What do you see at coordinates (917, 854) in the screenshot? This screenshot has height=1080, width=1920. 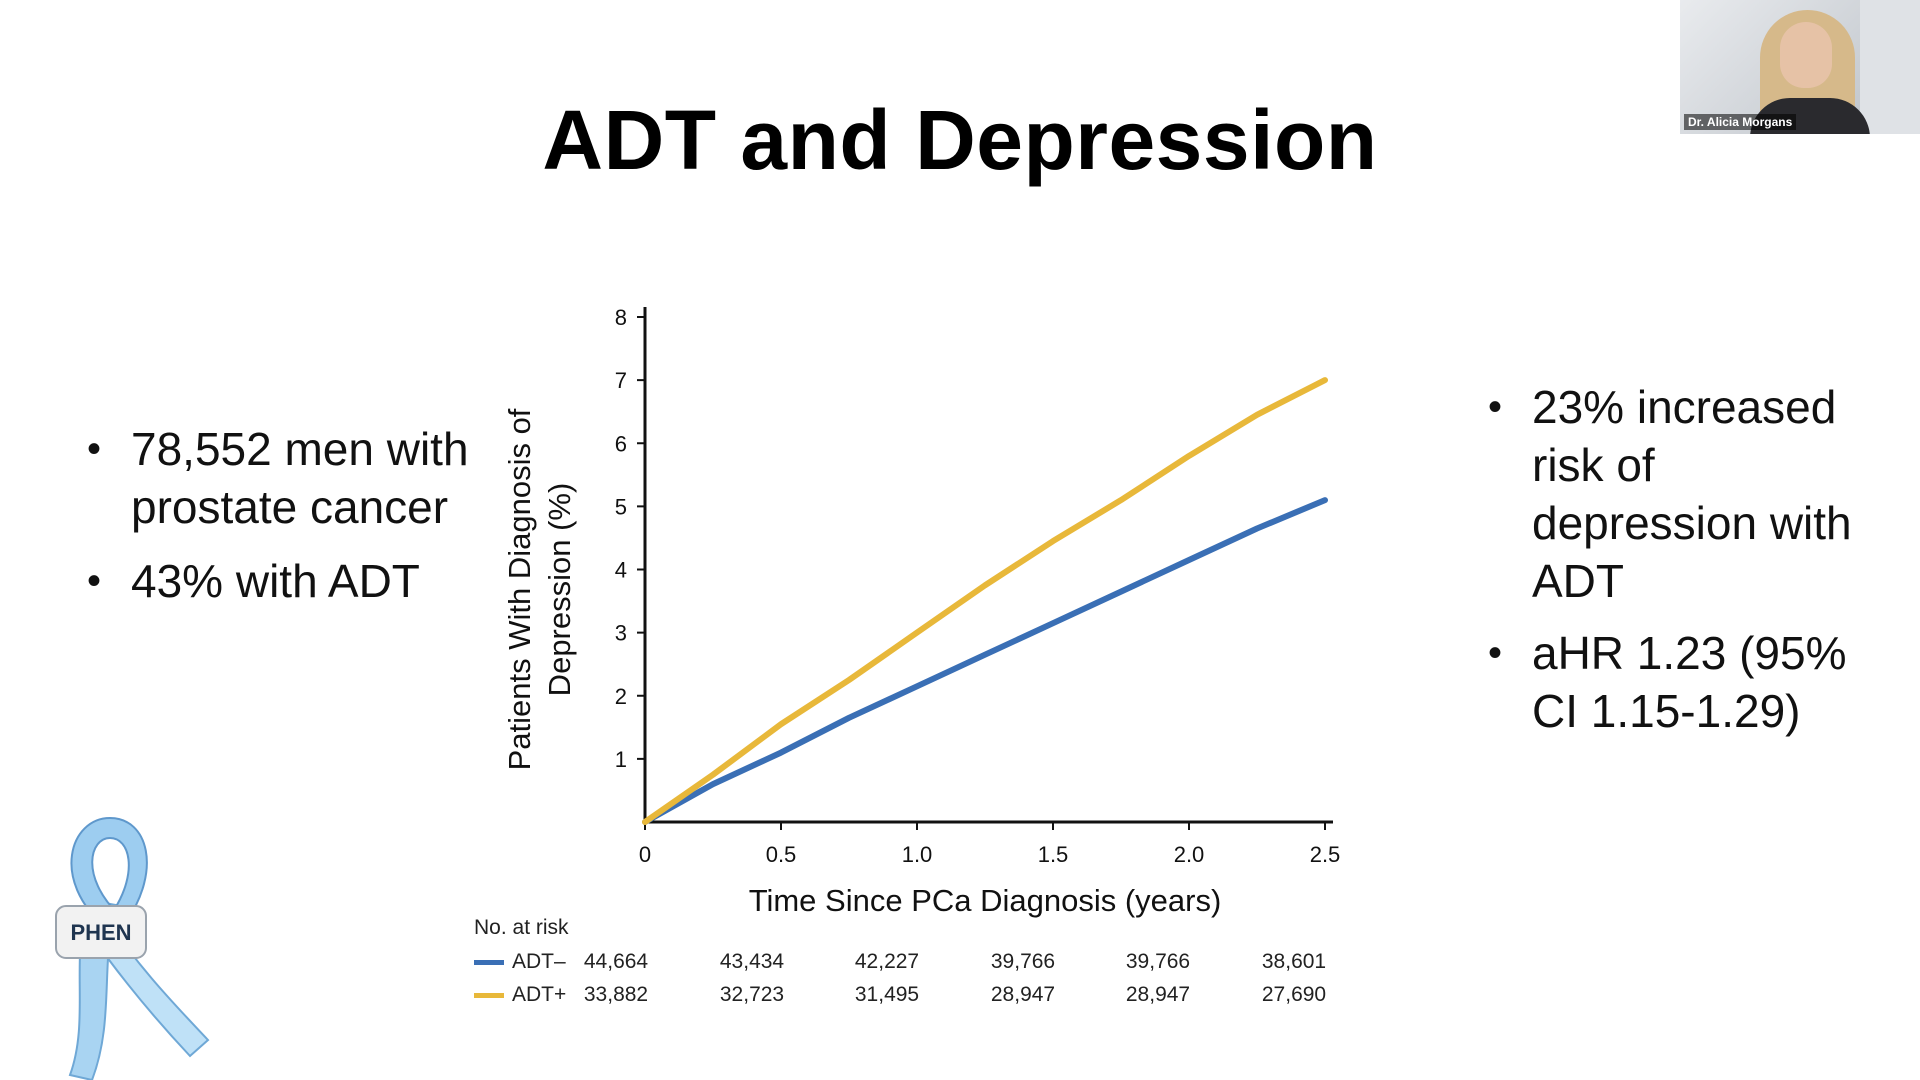 I see `x-tick-label: 1.0` at bounding box center [917, 854].